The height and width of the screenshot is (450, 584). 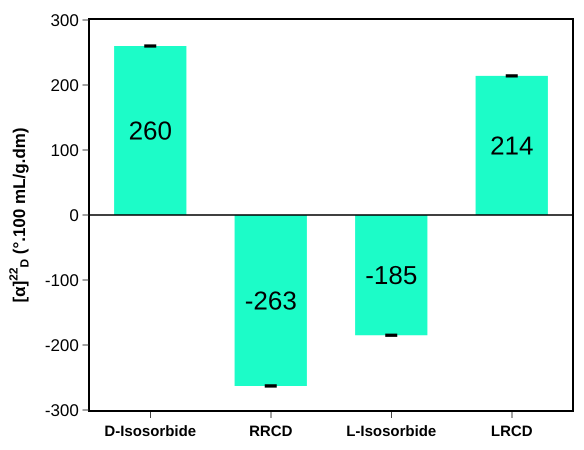 I want to click on data-label: 260, so click(x=150, y=131).